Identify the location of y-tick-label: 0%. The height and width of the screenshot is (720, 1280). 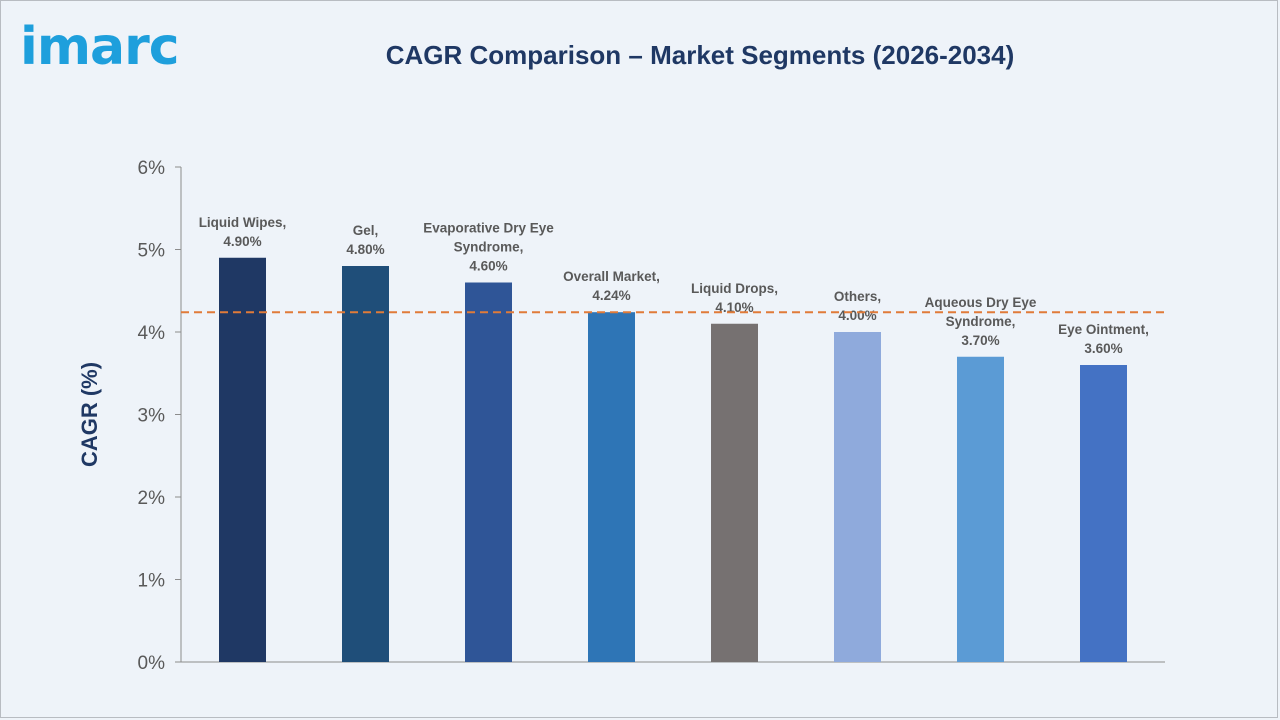
(152, 663).